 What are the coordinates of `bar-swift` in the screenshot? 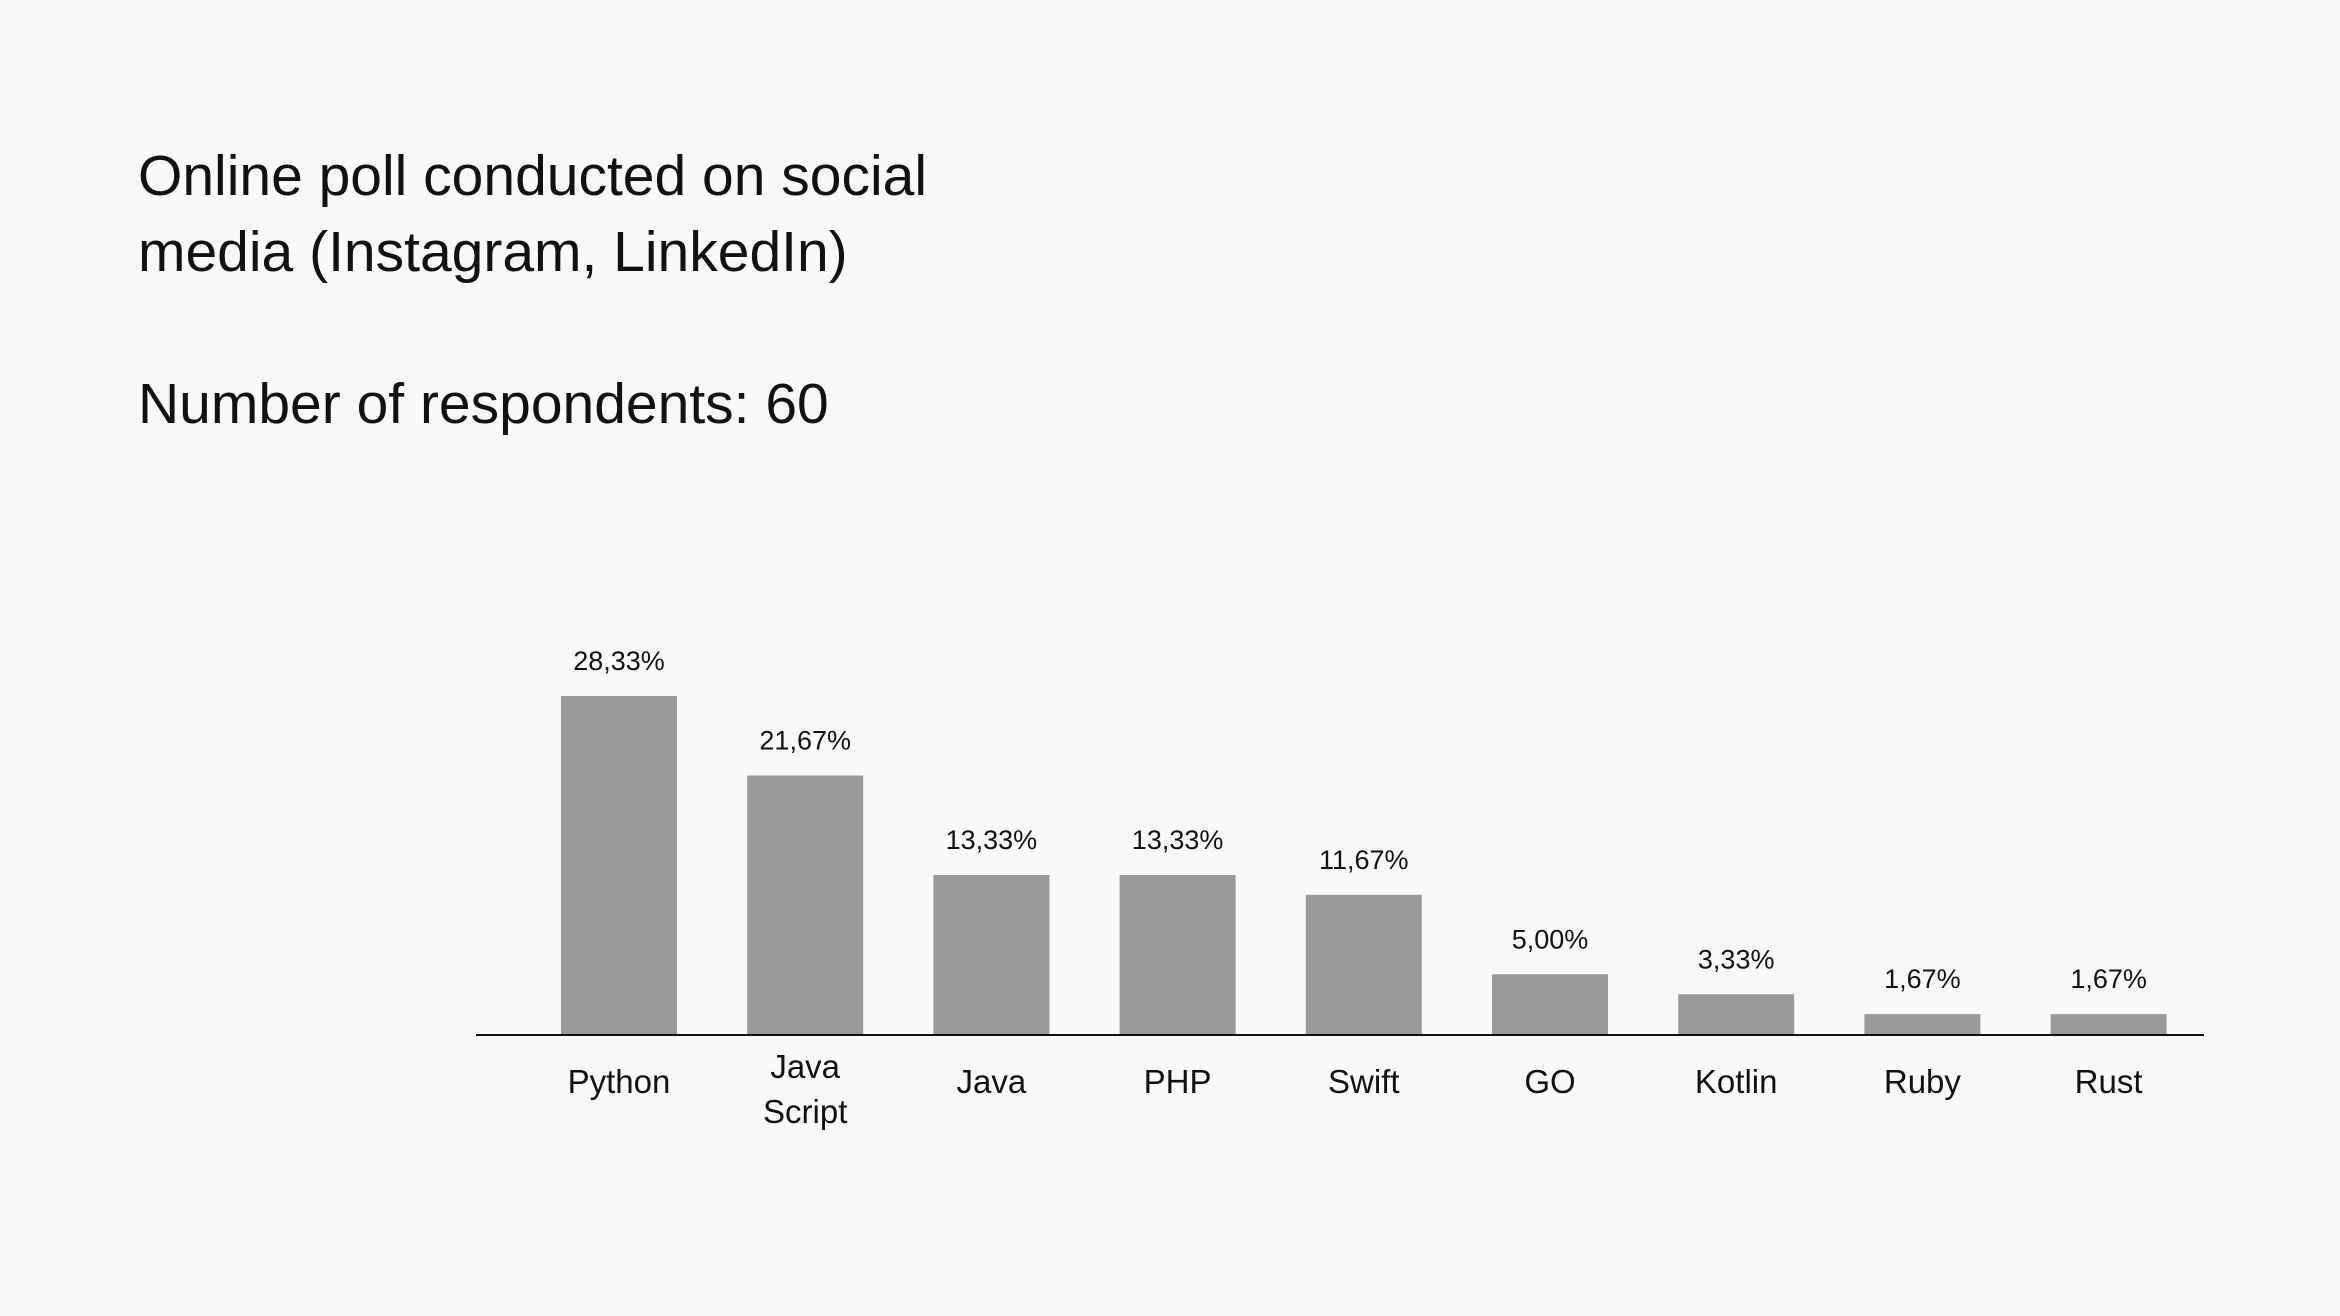 It's located at (1363, 964).